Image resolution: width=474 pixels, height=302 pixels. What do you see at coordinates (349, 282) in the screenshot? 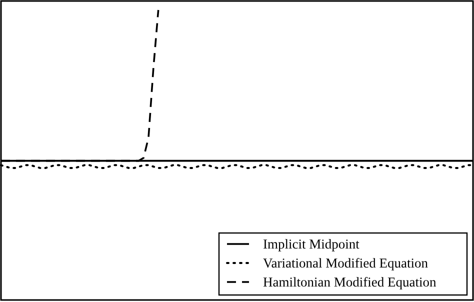
I see `legend-label: Hamiltonian Modified Equation` at bounding box center [349, 282].